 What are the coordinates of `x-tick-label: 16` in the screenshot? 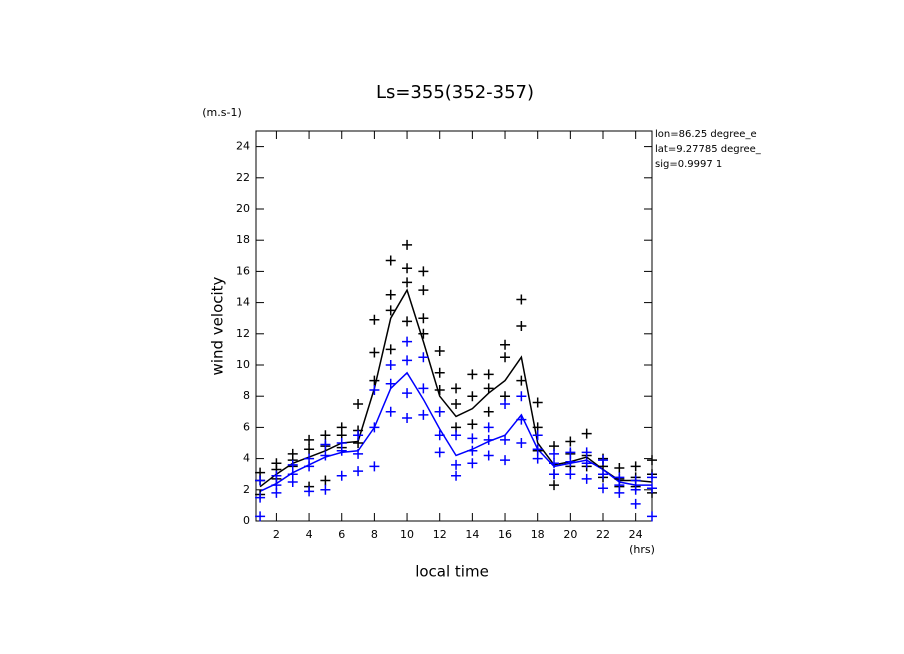 It's located at (505, 534).